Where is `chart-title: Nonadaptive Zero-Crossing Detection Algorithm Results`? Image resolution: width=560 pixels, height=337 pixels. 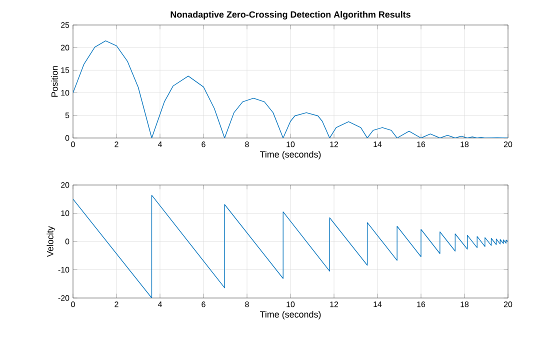 chart-title: Nonadaptive Zero-Crossing Detection Algorithm Results is located at coordinates (290, 15).